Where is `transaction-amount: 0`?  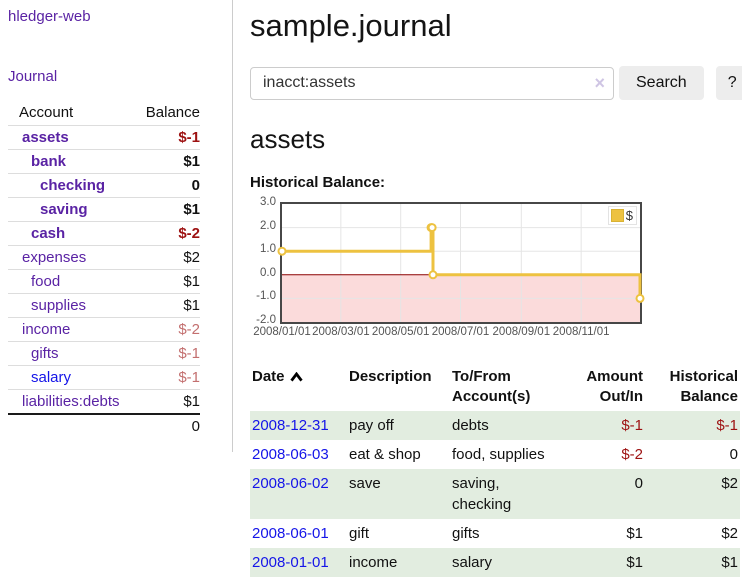 transaction-amount: 0 is located at coordinates (638, 483).